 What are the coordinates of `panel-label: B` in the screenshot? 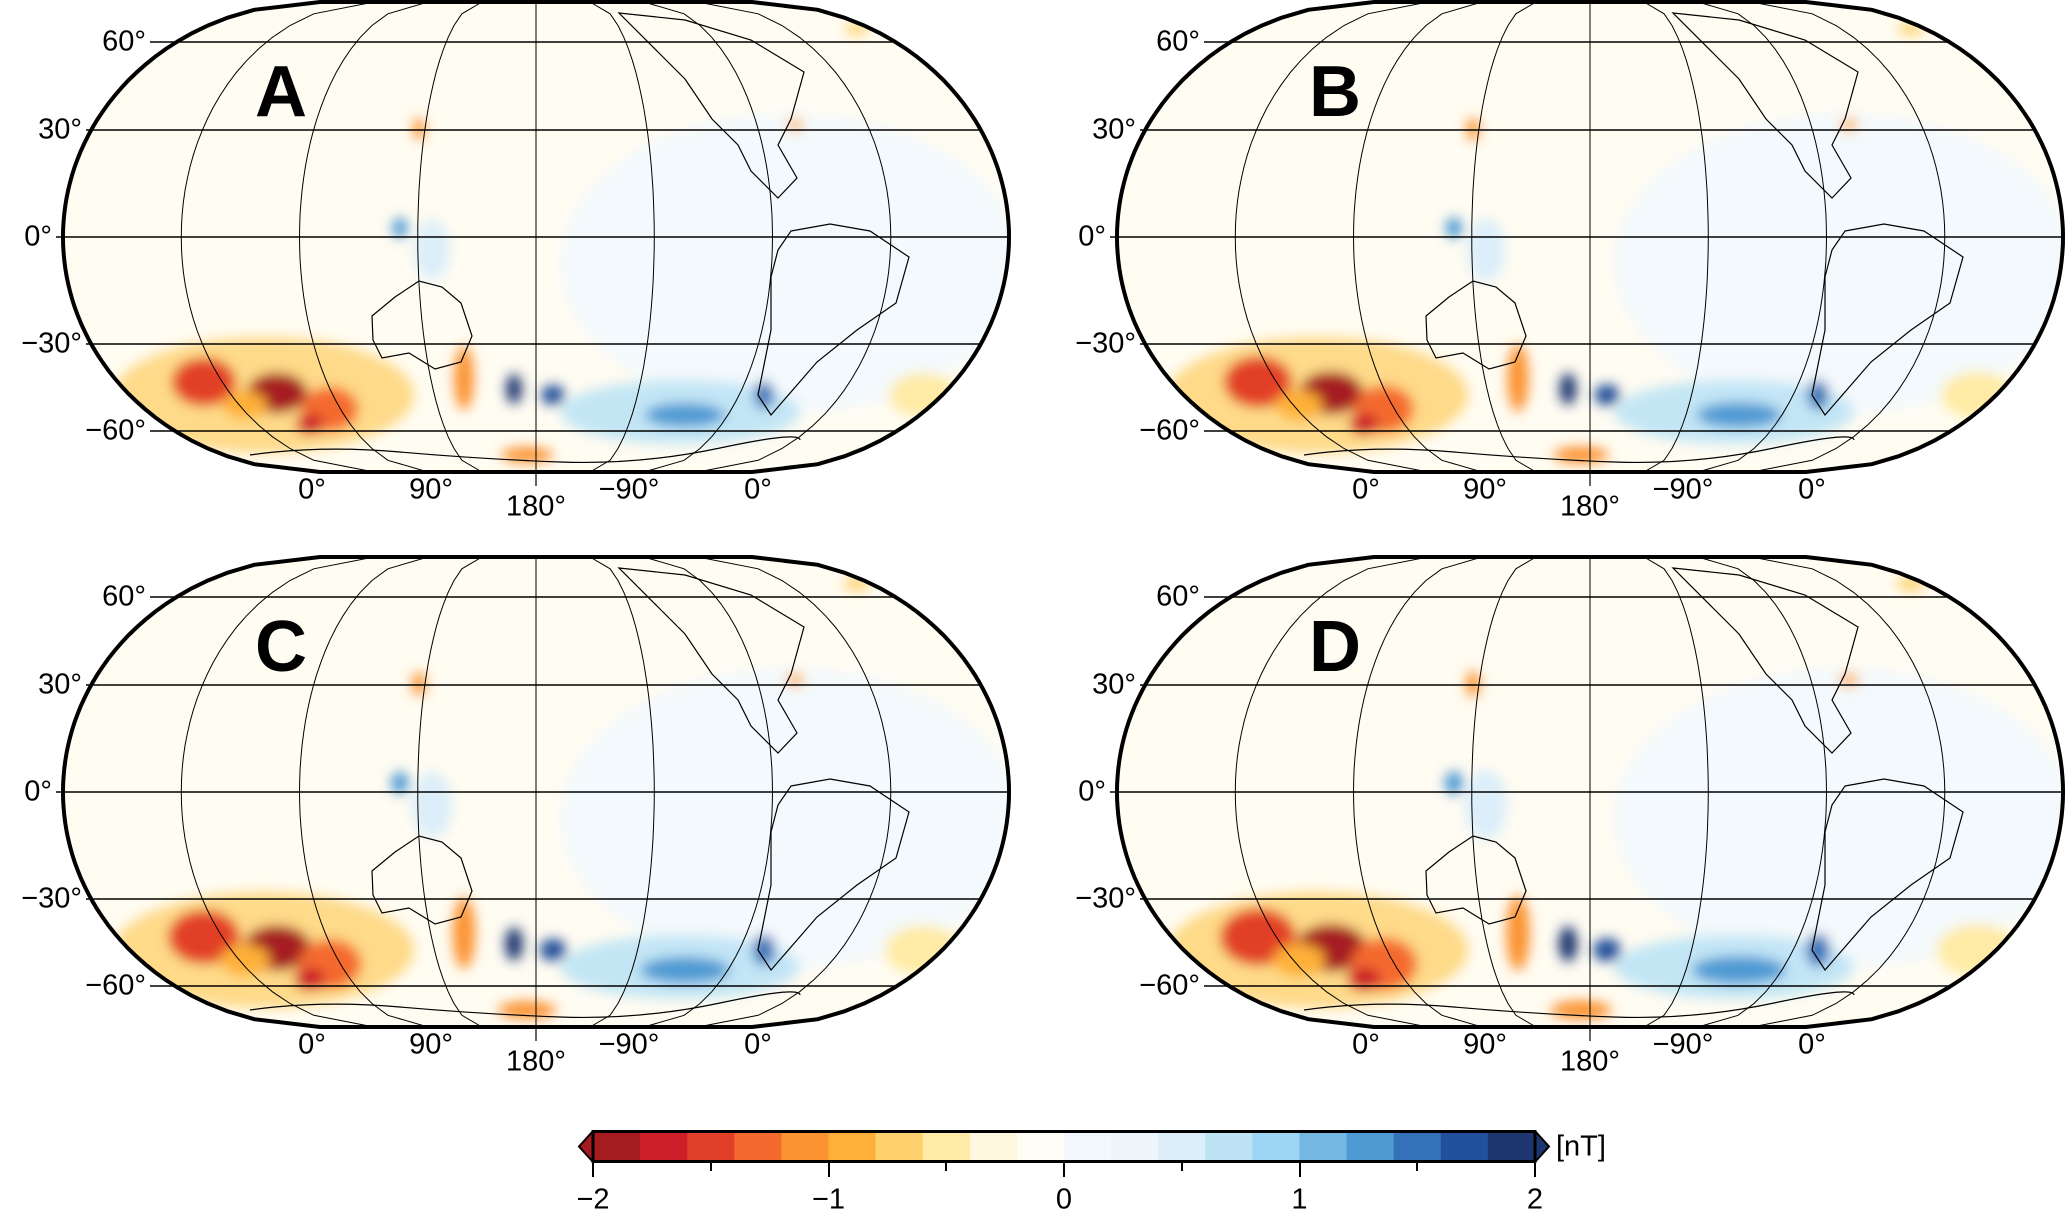 It's located at (1335, 92).